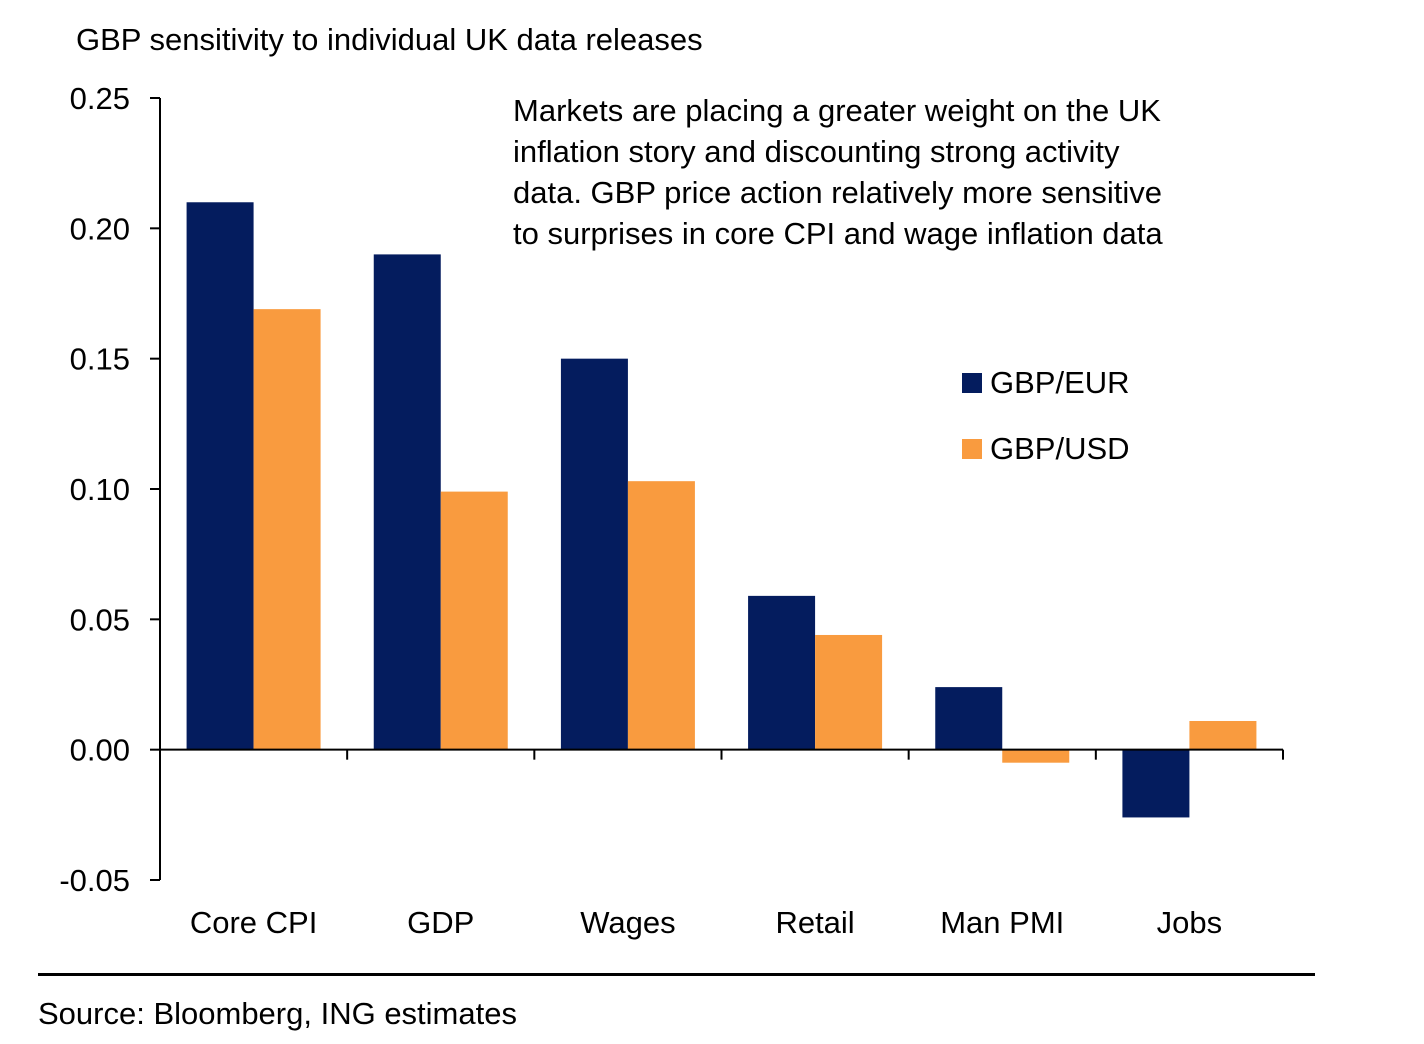  Describe the element at coordinates (1156, 783) in the screenshot. I see `bar-gbp-eur-jobs` at that location.